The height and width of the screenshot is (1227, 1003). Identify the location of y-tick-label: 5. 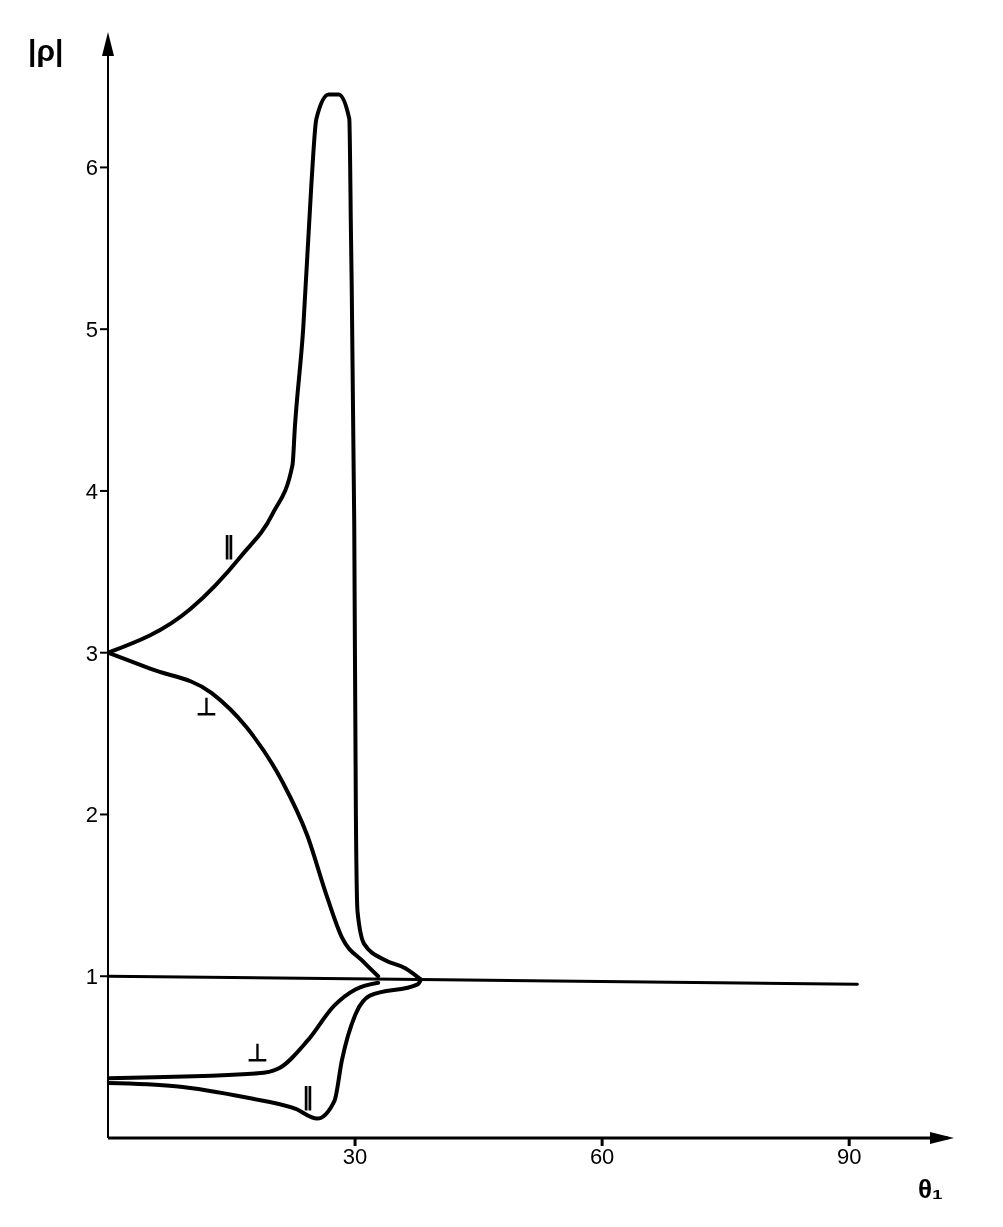
(91, 329).